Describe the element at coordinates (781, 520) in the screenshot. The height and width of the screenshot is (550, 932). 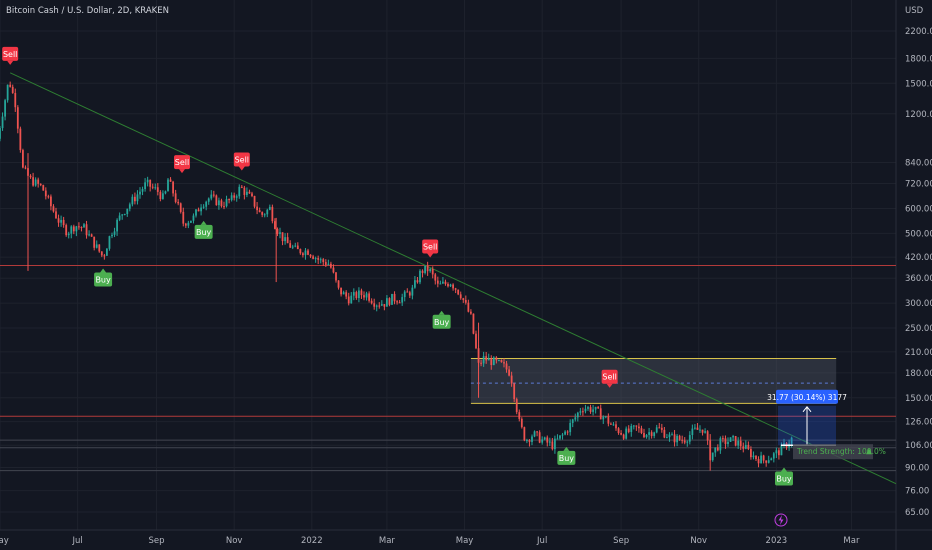
I see `lightning-icon` at that location.